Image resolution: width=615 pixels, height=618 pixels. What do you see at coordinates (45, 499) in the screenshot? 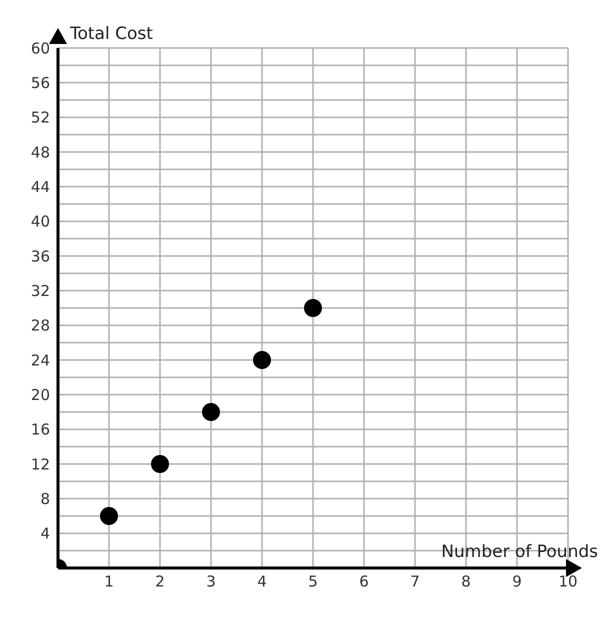
I see `y-tick-label: 8` at bounding box center [45, 499].